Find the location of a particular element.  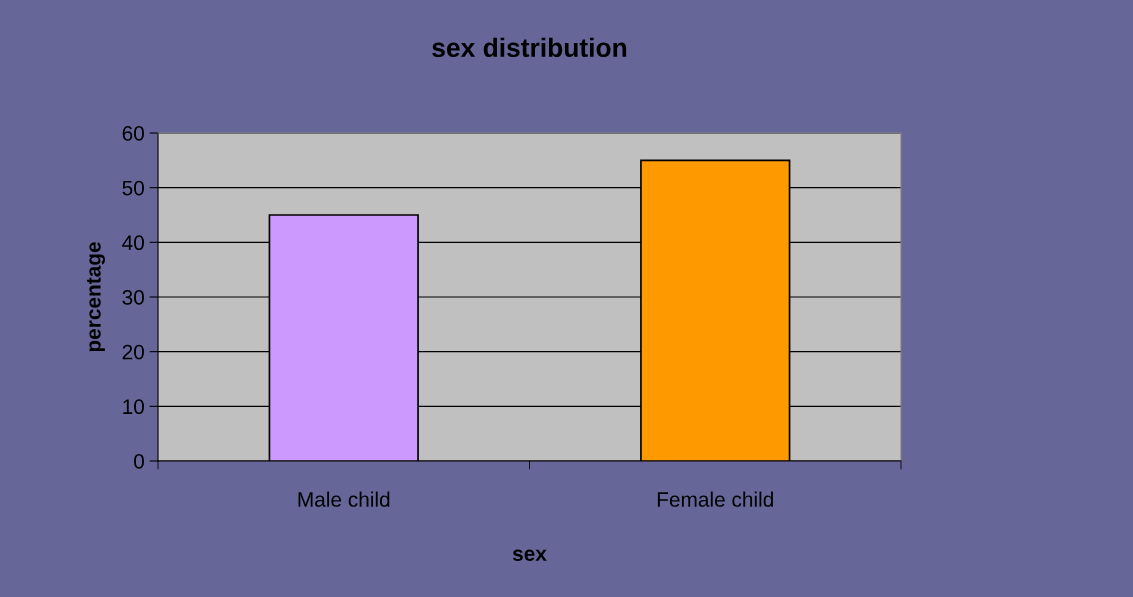

chart-title: sex distribution is located at coordinates (529, 47).